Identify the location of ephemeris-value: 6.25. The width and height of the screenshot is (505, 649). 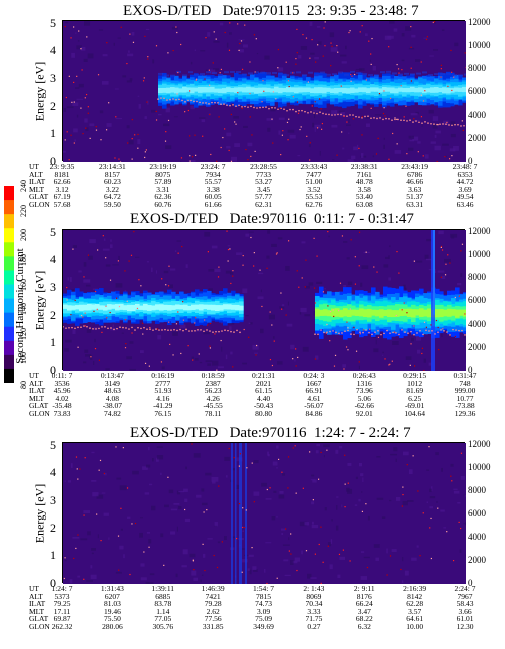
(415, 398).